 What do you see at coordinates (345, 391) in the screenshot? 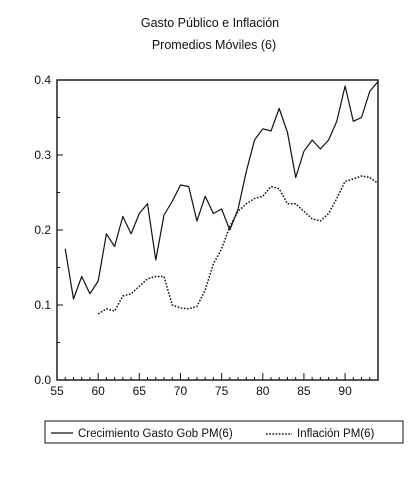
I see `x-tick-label: 90` at bounding box center [345, 391].